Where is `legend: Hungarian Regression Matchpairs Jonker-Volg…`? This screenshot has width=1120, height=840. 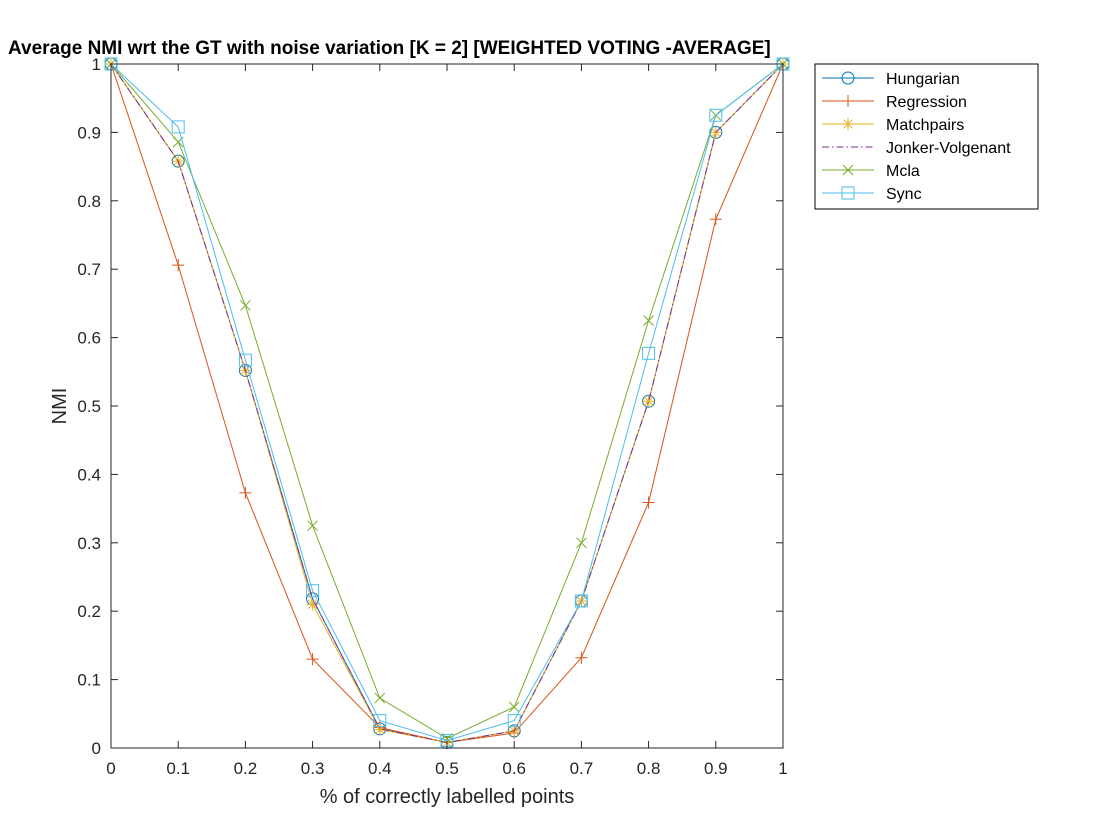 legend: Hungarian Regression Matchpairs Jonker-Volg… is located at coordinates (926, 136).